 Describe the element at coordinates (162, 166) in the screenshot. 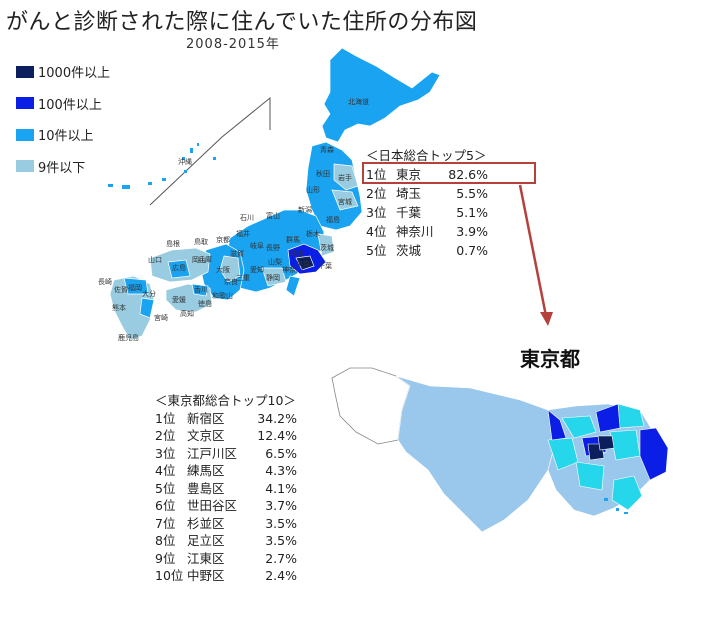

I see `okinawa-islands` at that location.